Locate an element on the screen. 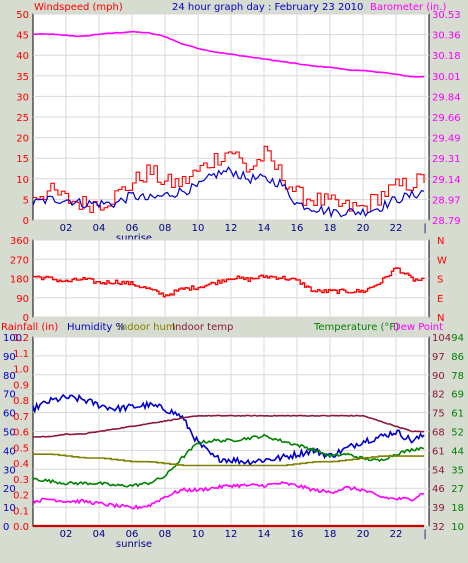 This screenshot has height=563, width=468. compass-tick: W is located at coordinates (442, 260).